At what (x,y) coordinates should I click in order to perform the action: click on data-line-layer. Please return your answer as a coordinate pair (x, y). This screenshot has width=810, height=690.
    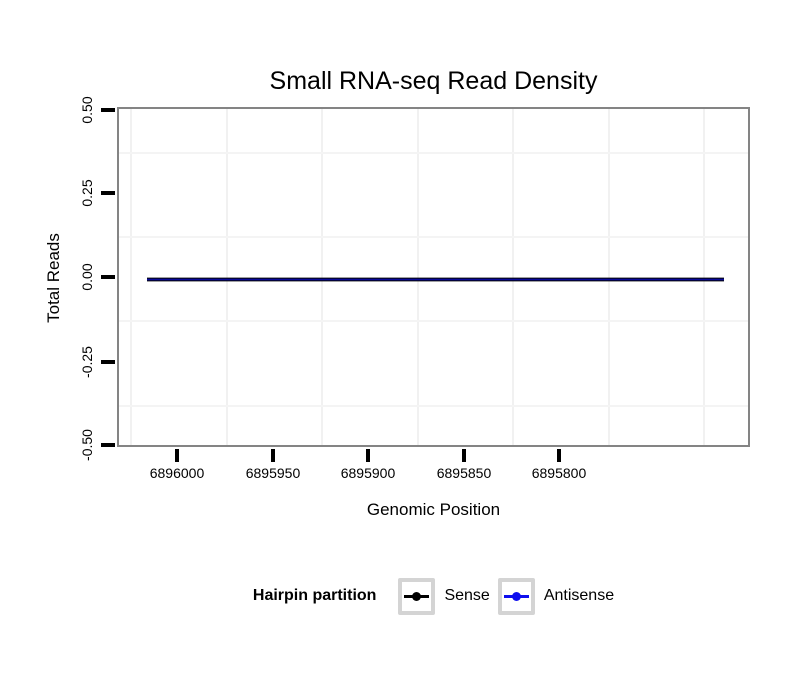
    Looking at the image, I should click on (435, 279).